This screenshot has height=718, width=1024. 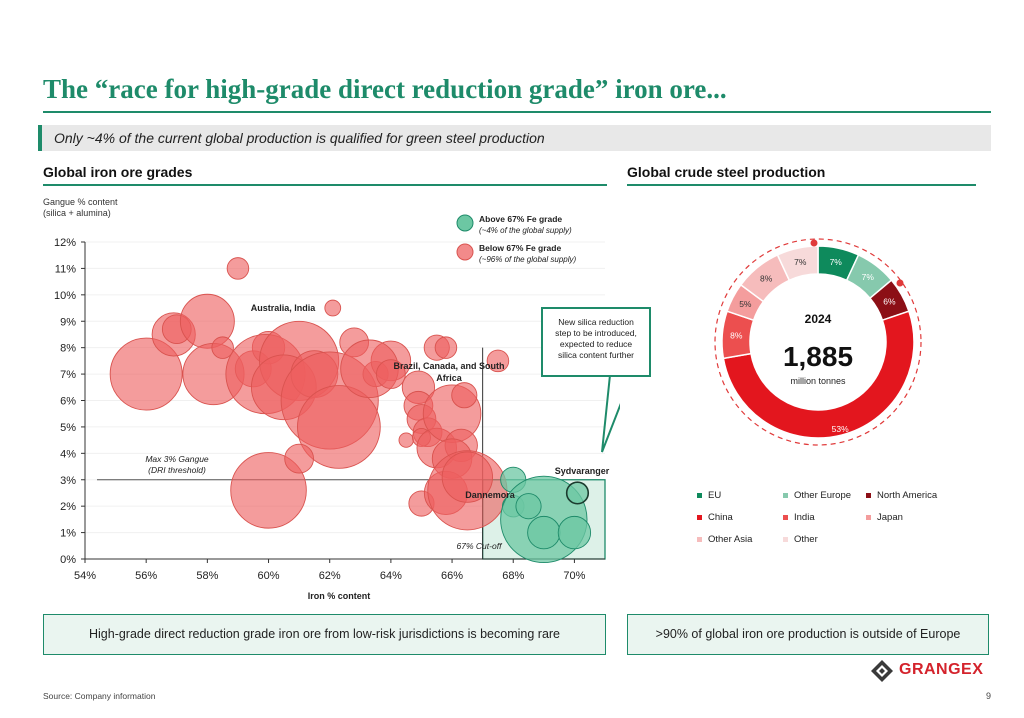 What do you see at coordinates (269, 576) in the screenshot?
I see `x-tick-label: 60%` at bounding box center [269, 576].